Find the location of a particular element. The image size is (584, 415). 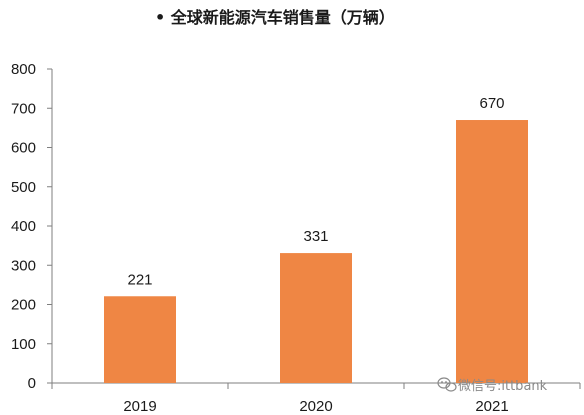

x-tick-label: 2019 is located at coordinates (139, 406).